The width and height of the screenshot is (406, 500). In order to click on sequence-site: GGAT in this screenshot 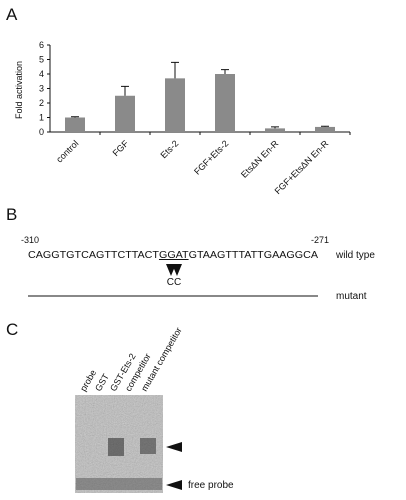, I will do `click(174, 255)`.